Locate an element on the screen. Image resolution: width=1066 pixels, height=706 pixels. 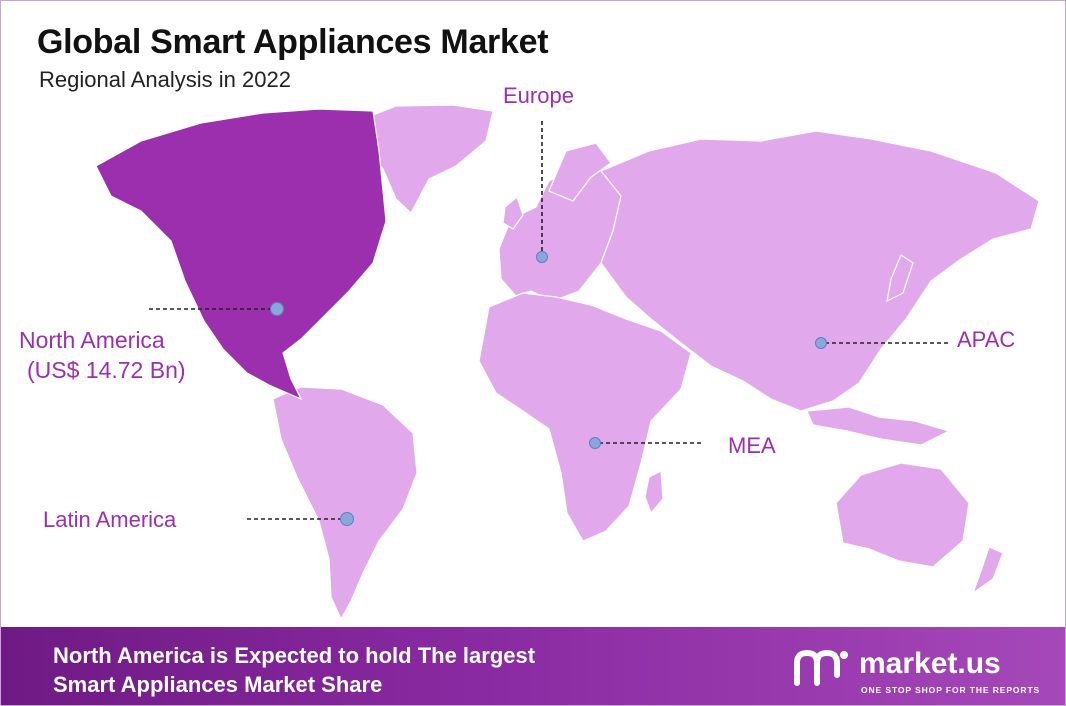
indonesia-shape is located at coordinates (878, 426).